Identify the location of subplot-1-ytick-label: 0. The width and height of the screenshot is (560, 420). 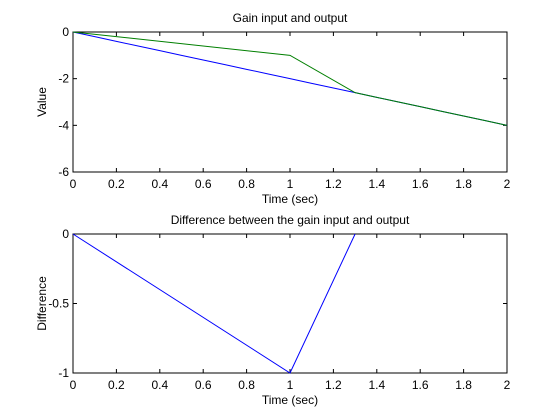
(65, 32).